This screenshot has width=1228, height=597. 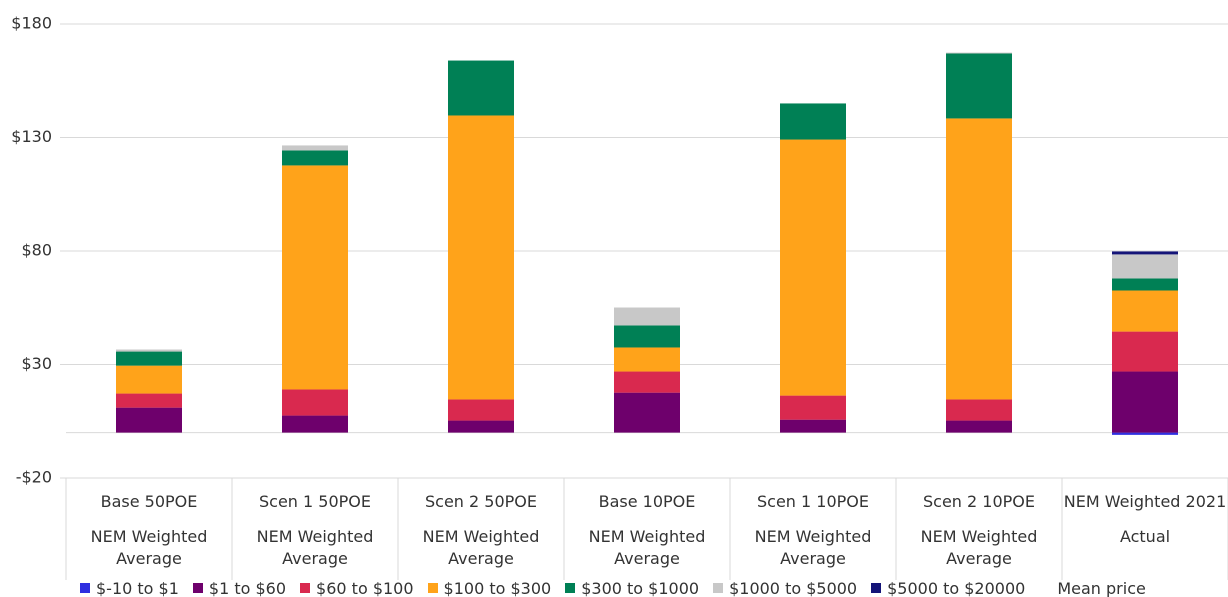 What do you see at coordinates (36, 250) in the screenshot?
I see `y-tick-label: $80` at bounding box center [36, 250].